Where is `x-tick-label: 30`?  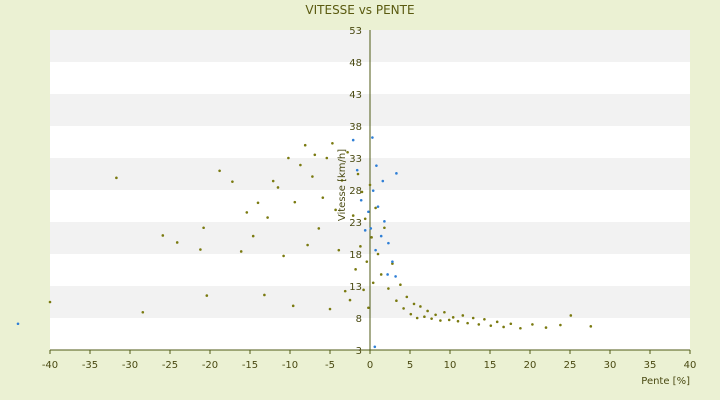 x-tick-label: 30 is located at coordinates (610, 365).